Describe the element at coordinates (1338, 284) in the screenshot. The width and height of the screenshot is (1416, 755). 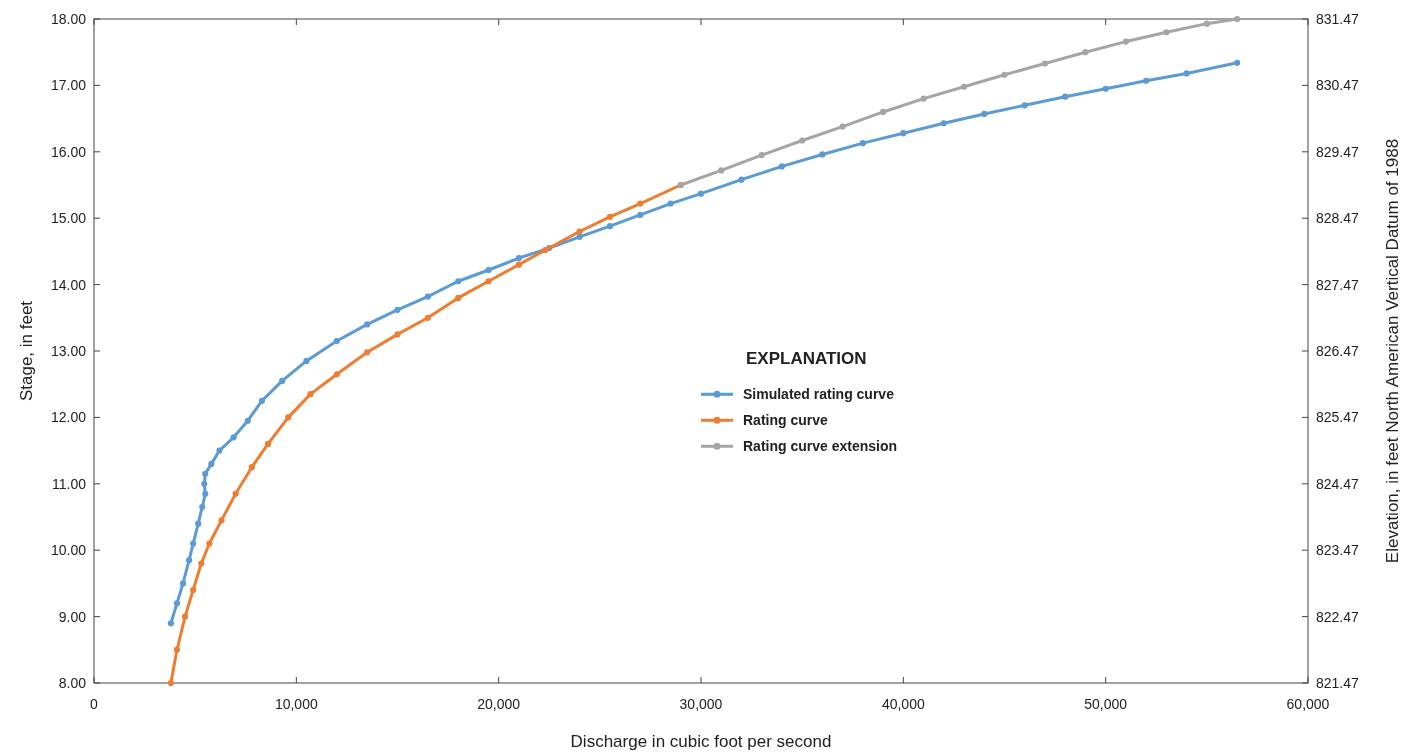
I see `y2-tick-label: 827.47` at that location.